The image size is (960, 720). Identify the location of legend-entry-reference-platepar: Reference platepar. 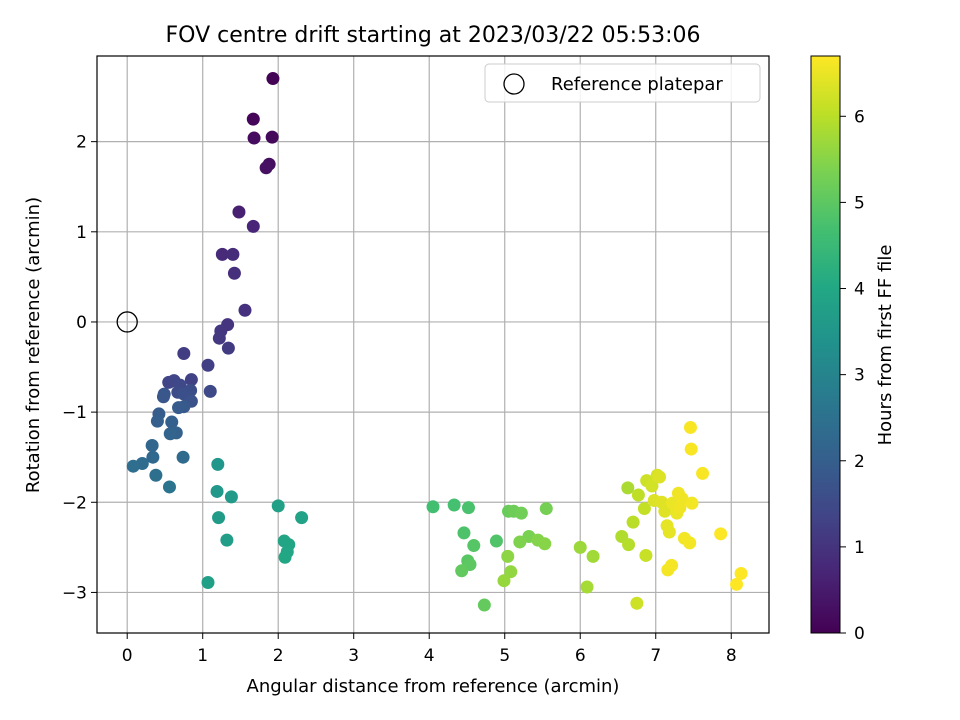
(637, 84).